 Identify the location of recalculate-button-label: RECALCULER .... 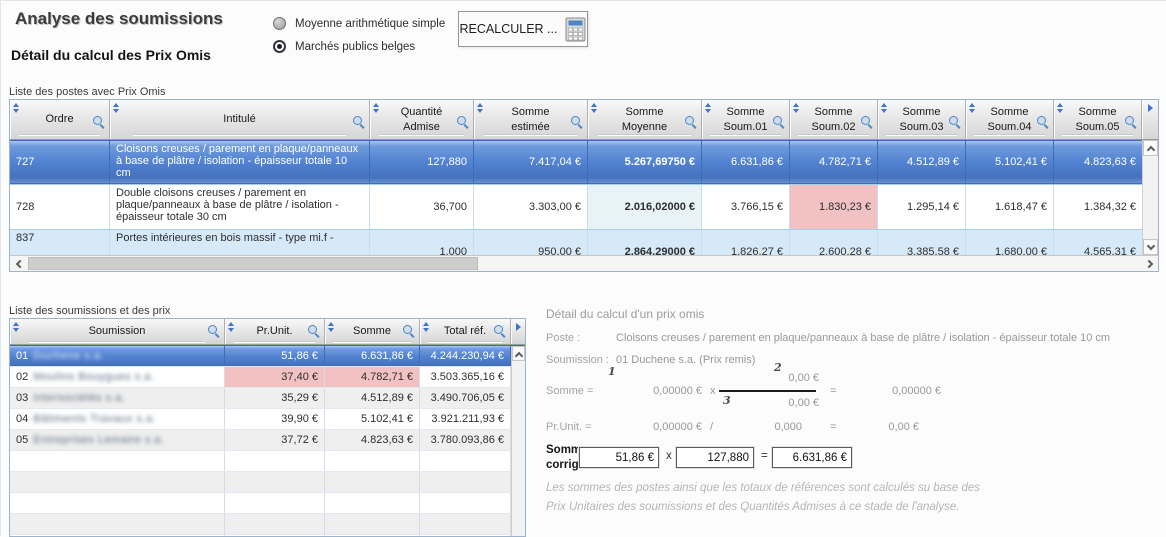
(508, 29).